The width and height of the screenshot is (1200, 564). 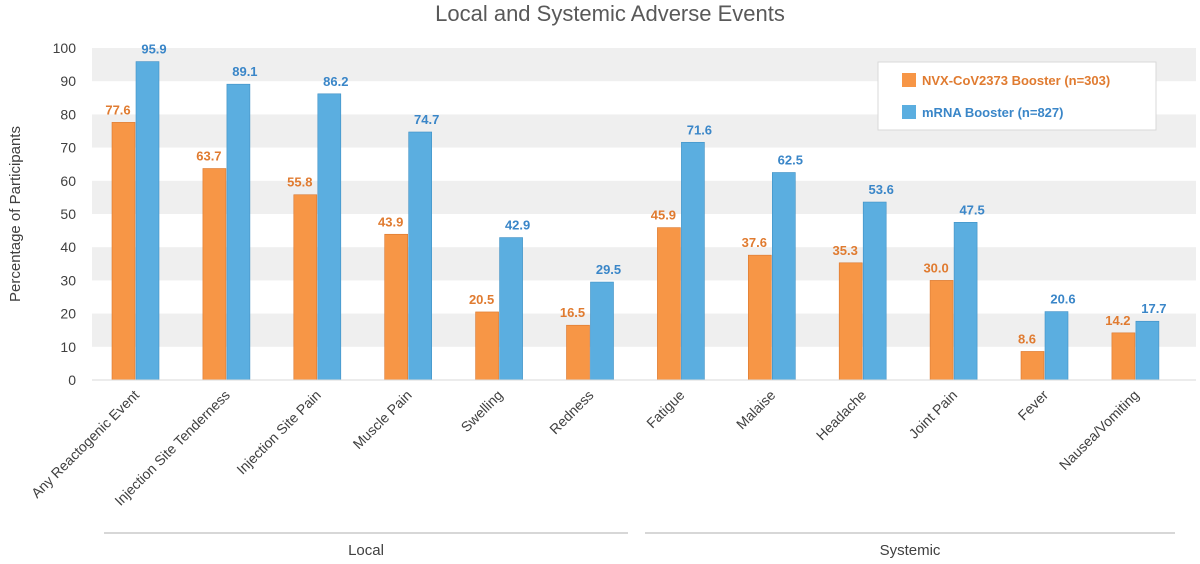 I want to click on data-label: 89.1, so click(x=244, y=71).